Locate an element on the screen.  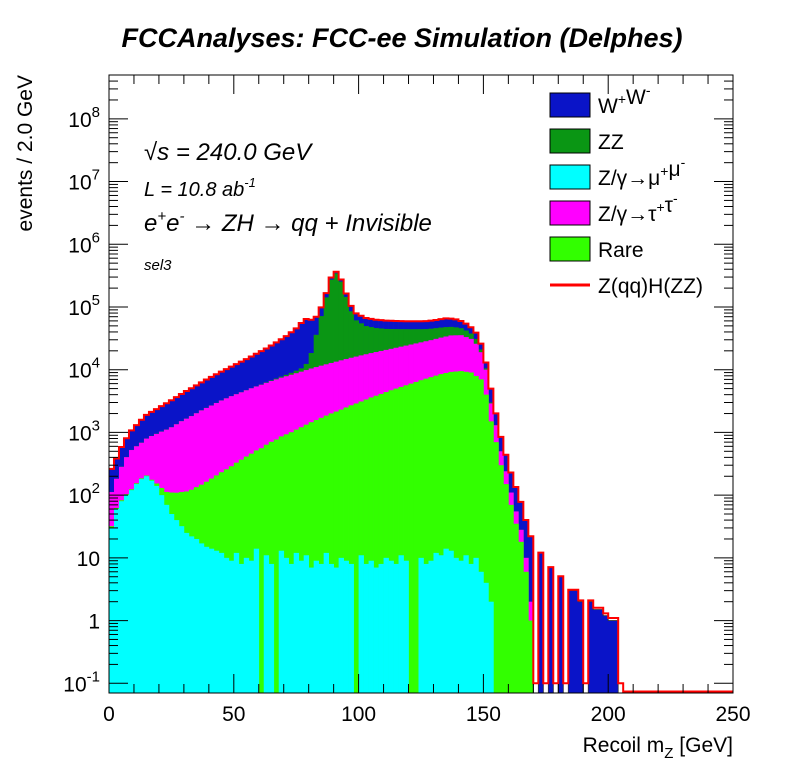
ann-sup: - is located at coordinates (181, 216).